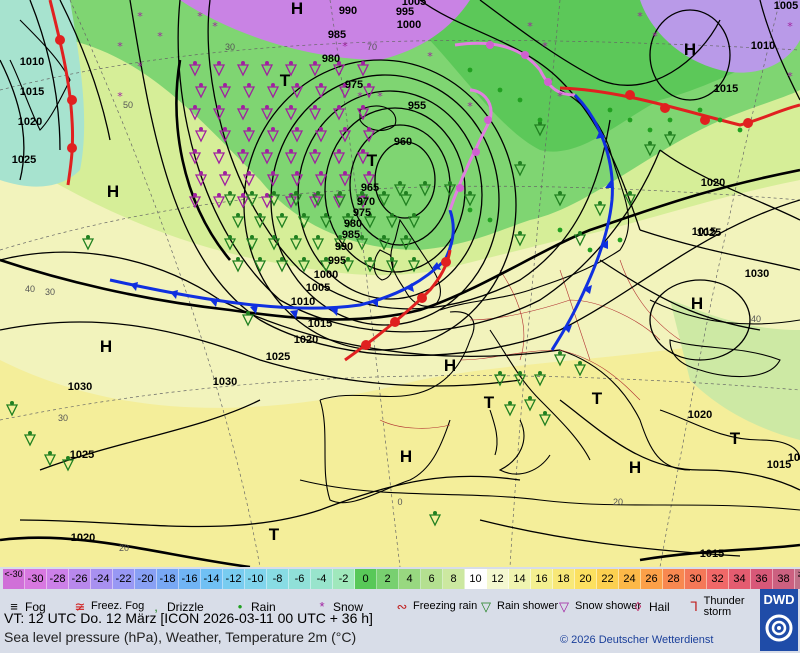  I want to click on temp-scale-cell: -20, so click(146, 579).